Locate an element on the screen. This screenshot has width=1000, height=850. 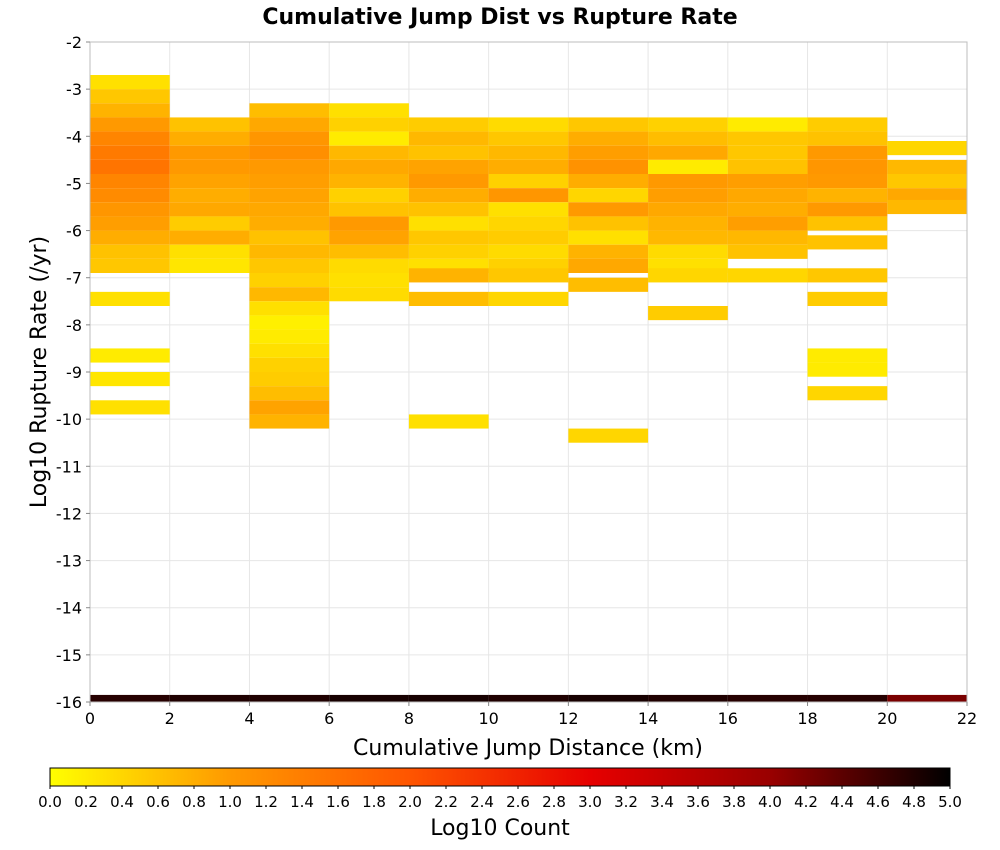
colorbar-tick-label: 0.2 is located at coordinates (86, 802).